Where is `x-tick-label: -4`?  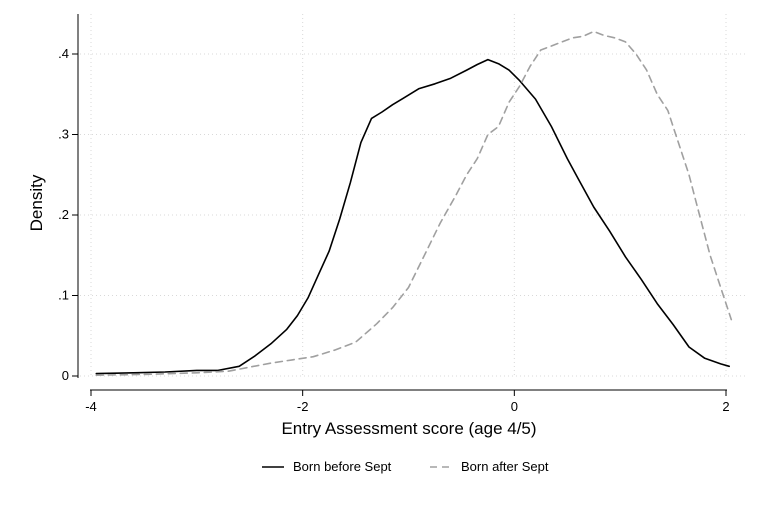
x-tick-label: -4 is located at coordinates (91, 406).